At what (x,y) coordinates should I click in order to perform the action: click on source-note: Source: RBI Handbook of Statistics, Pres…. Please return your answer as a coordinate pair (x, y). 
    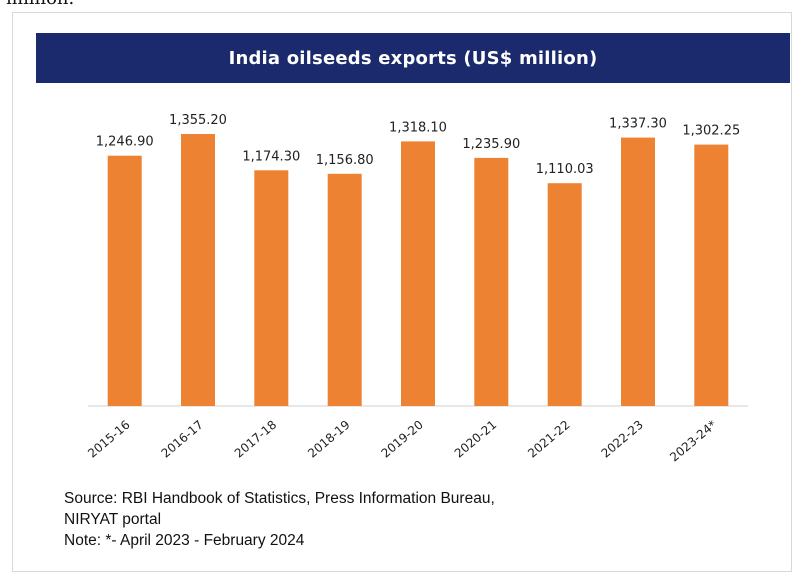
    Looking at the image, I should click on (279, 519).